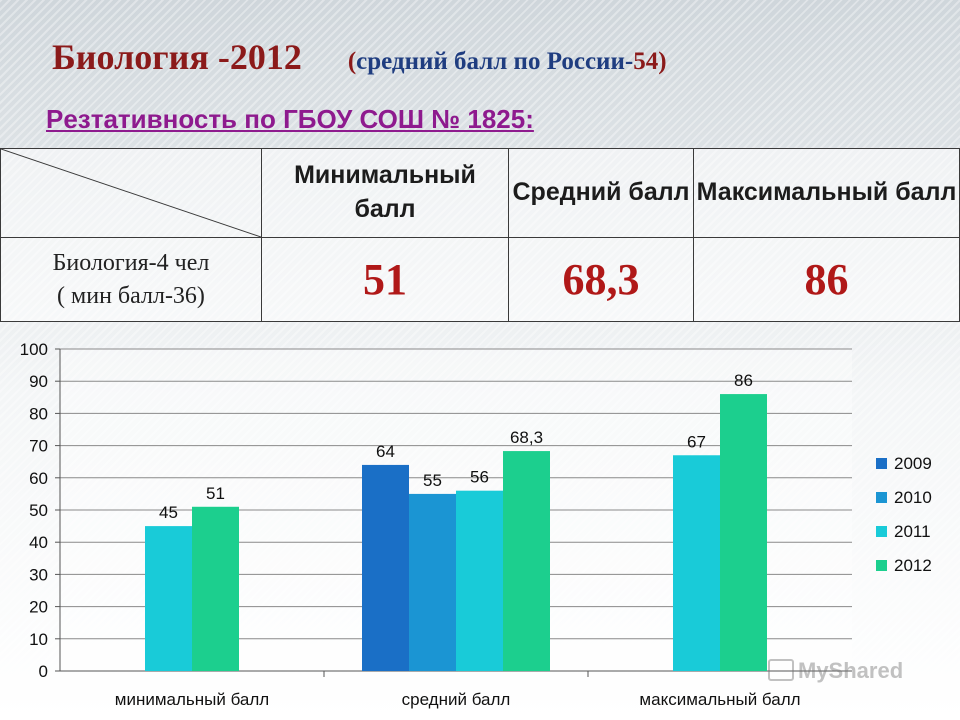  What do you see at coordinates (912, 531) in the screenshot?
I see `legend-label-2011: 2011` at bounding box center [912, 531].